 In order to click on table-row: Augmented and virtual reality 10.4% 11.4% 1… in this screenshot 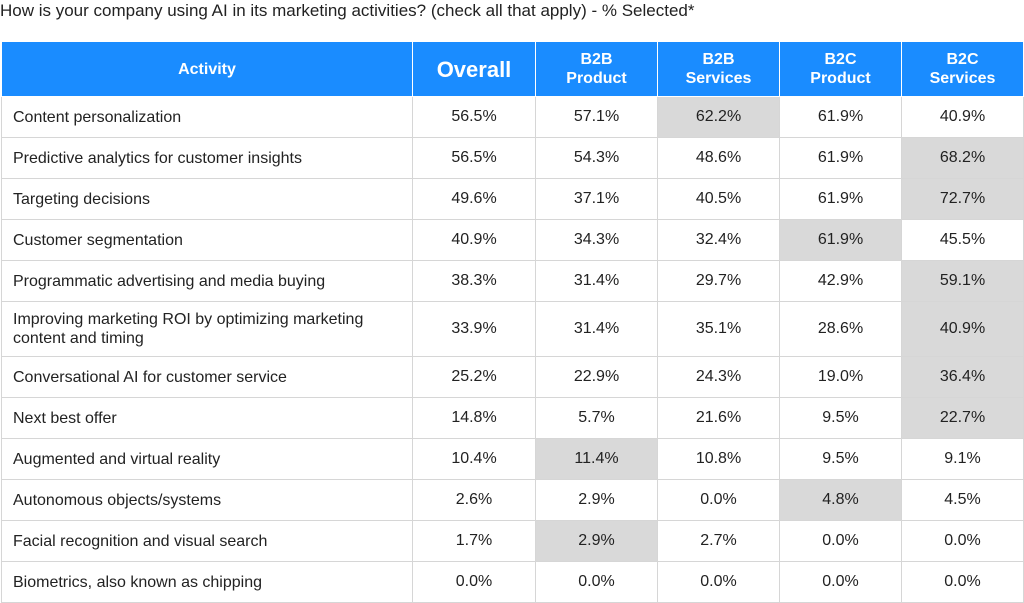, I will do `click(512, 459)`.